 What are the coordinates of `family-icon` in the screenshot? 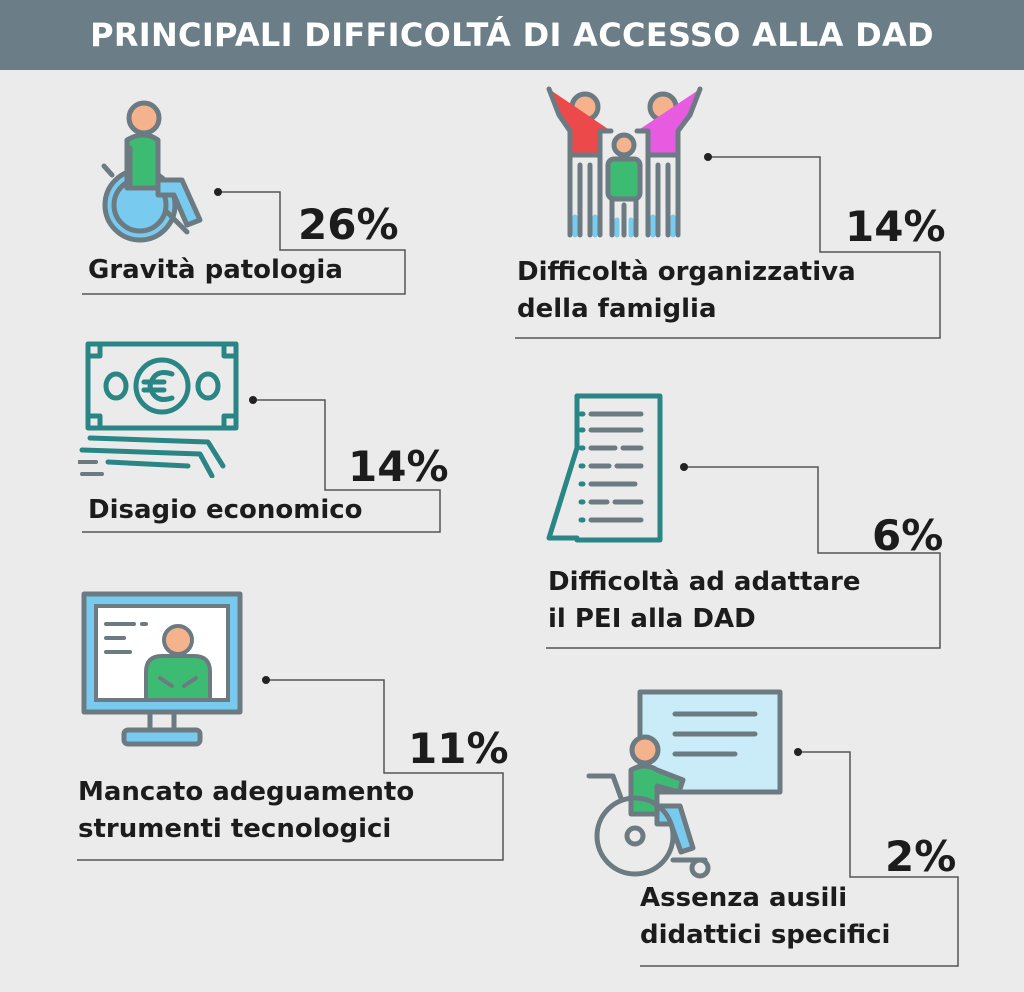 It's located at (624, 162).